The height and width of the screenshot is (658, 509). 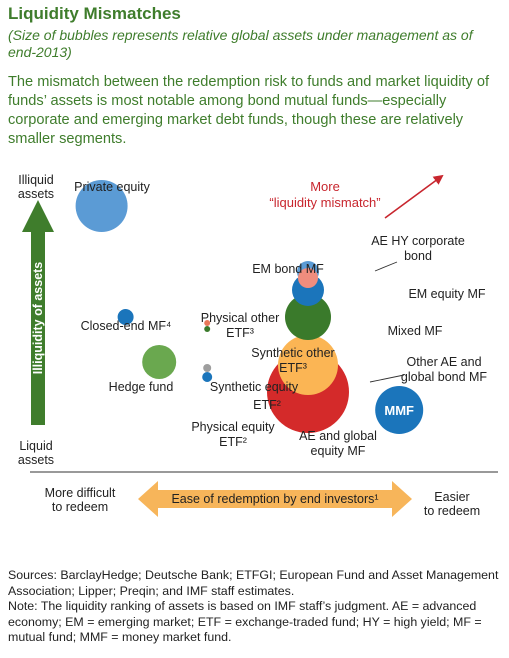 I want to click on x-axis-label: Ease of redemption by end investors¹, so click(x=274, y=499).